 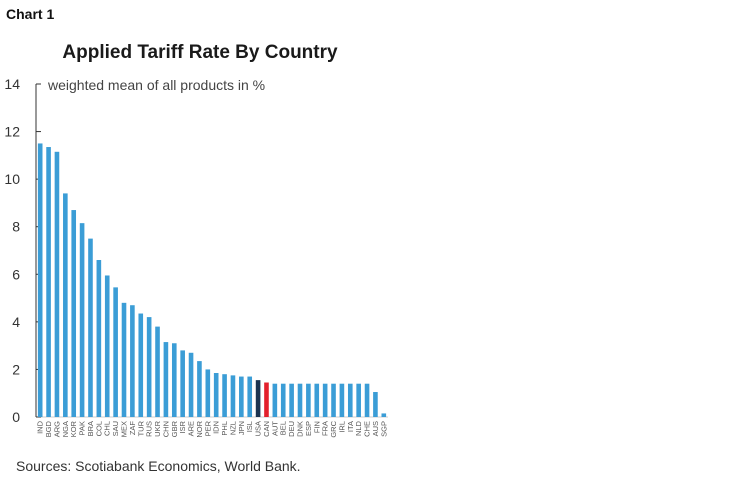 I want to click on x-tick-label-pak: PAK, so click(x=82, y=428).